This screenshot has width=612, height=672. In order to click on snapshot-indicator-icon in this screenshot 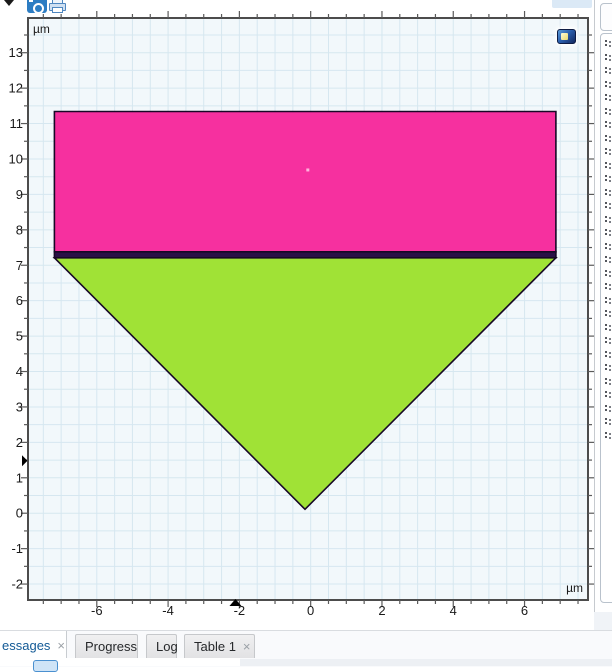, I will do `click(566, 36)`.